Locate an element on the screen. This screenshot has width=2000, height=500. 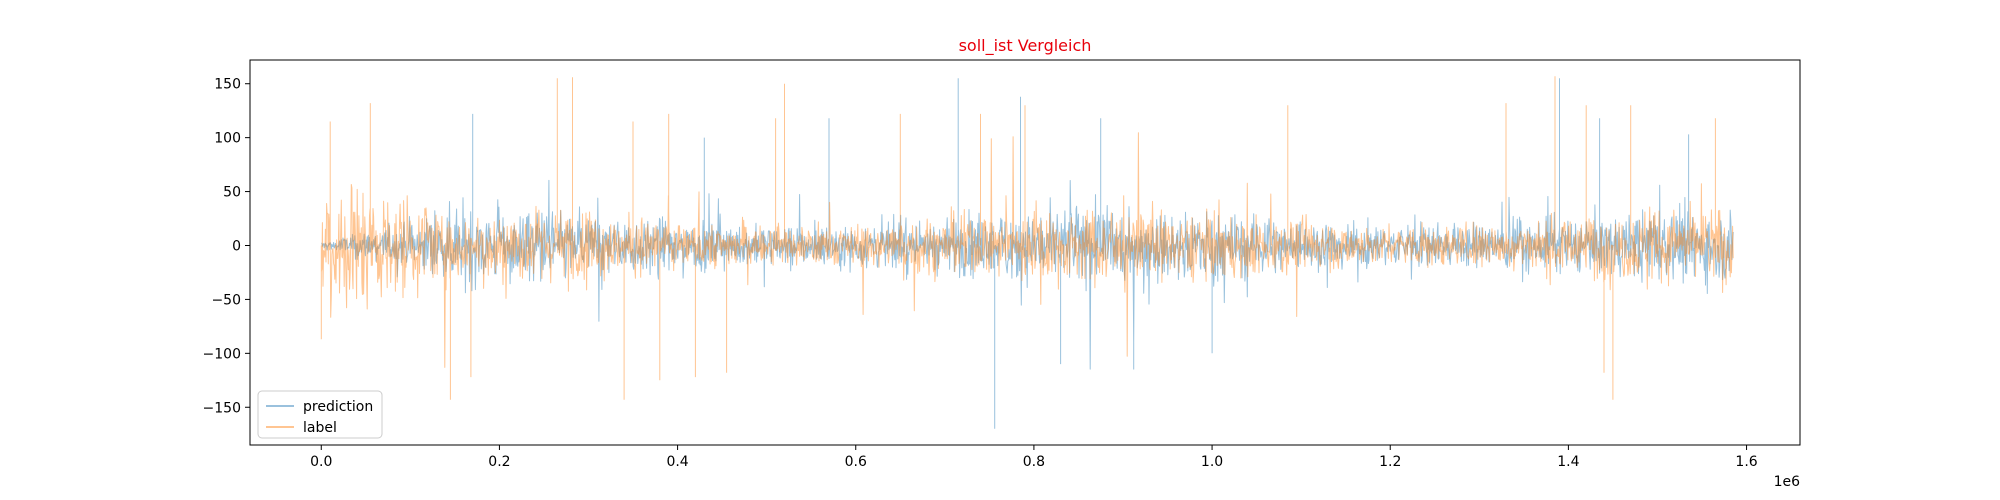
legend-label-label: label is located at coordinates (320, 428).